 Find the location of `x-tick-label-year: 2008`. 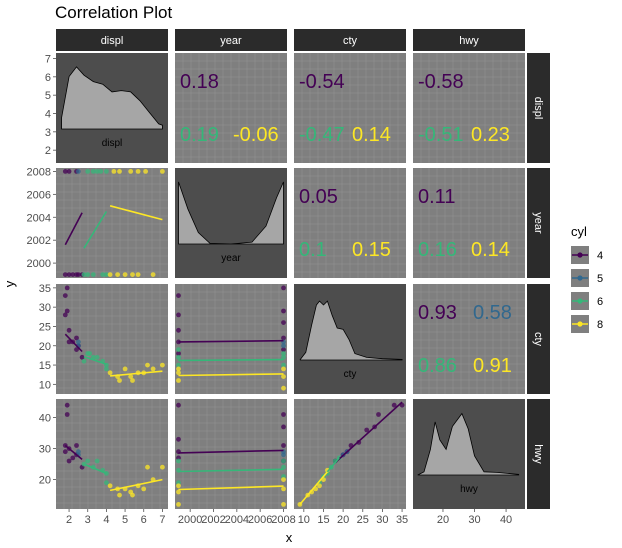

x-tick-label-year: 2008 is located at coordinates (283, 520).